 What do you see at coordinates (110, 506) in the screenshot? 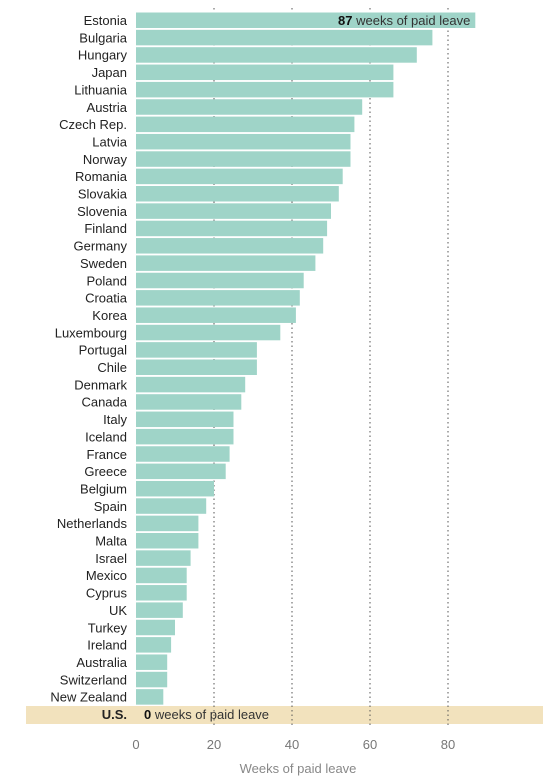
I see `category-label-spain: Spain` at bounding box center [110, 506].